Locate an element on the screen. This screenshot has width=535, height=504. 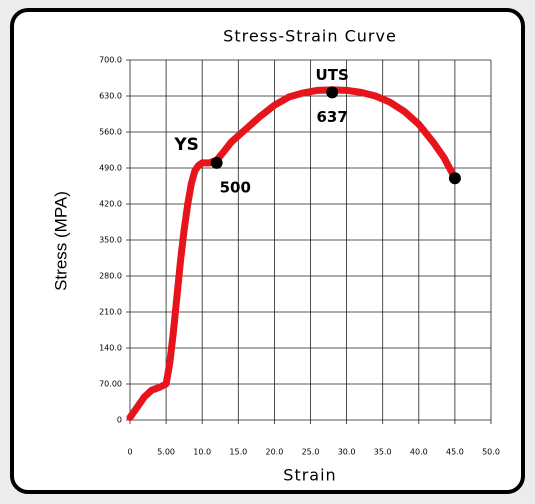
x-tick-label: 30.0 is located at coordinates (347, 452).